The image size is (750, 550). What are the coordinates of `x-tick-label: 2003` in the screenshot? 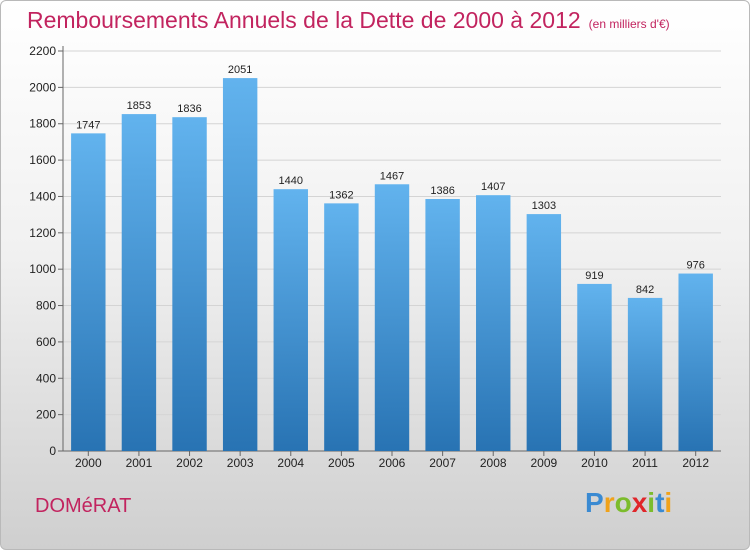 It's located at (240, 463).